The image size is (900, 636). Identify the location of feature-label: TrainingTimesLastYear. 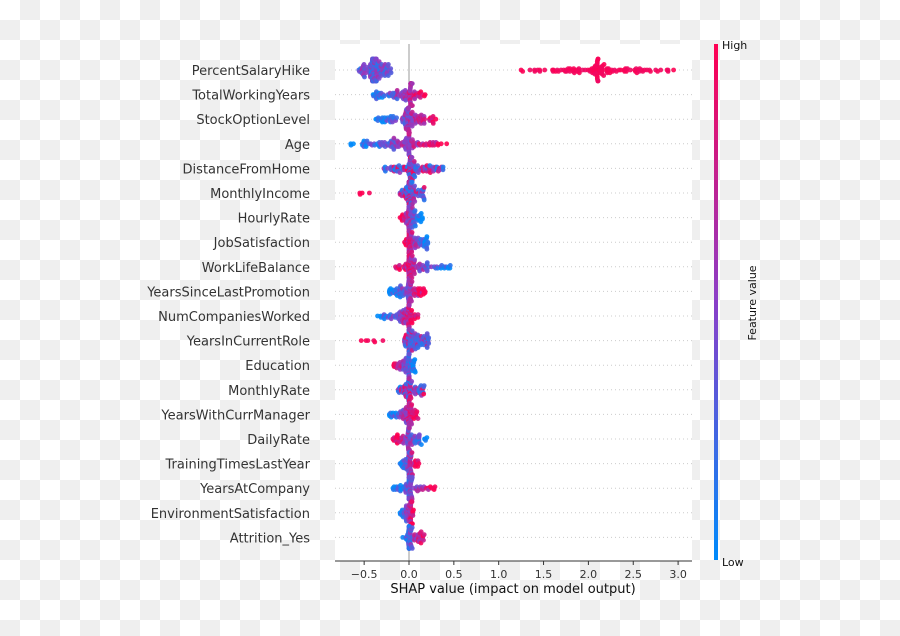
(238, 465).